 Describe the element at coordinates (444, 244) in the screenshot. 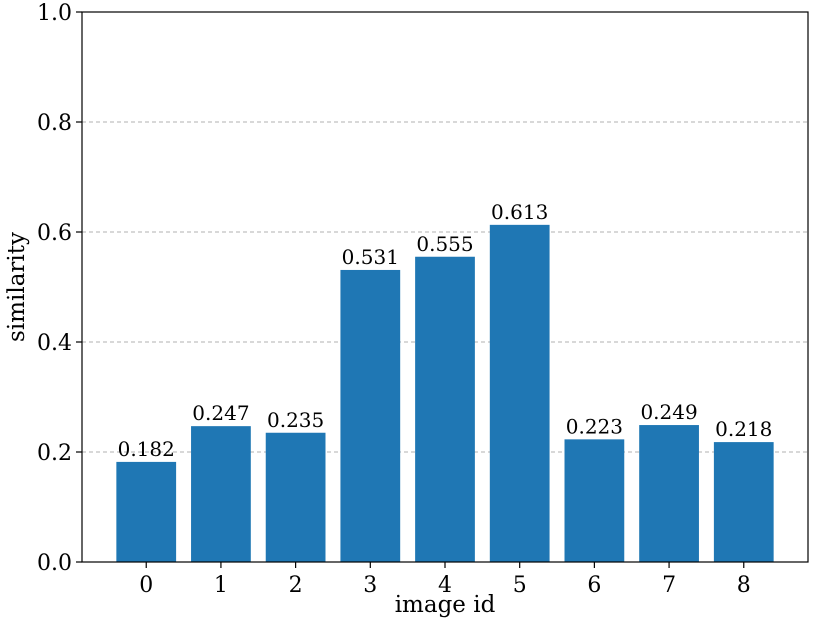

I see `bar-value-label: 0.555` at that location.